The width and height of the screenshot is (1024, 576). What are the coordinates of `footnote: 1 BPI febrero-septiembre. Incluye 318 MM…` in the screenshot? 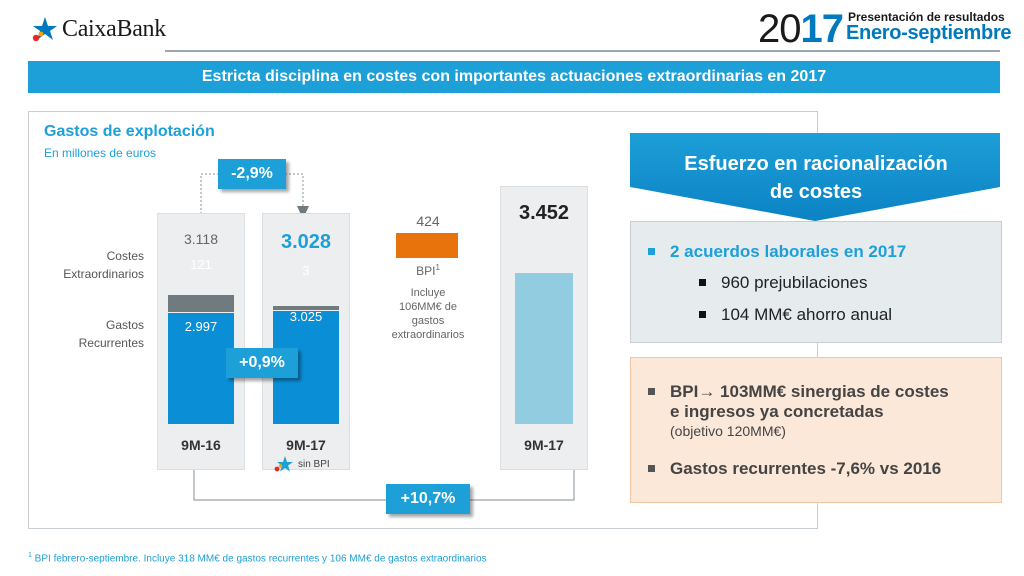 It's located at (257, 558).